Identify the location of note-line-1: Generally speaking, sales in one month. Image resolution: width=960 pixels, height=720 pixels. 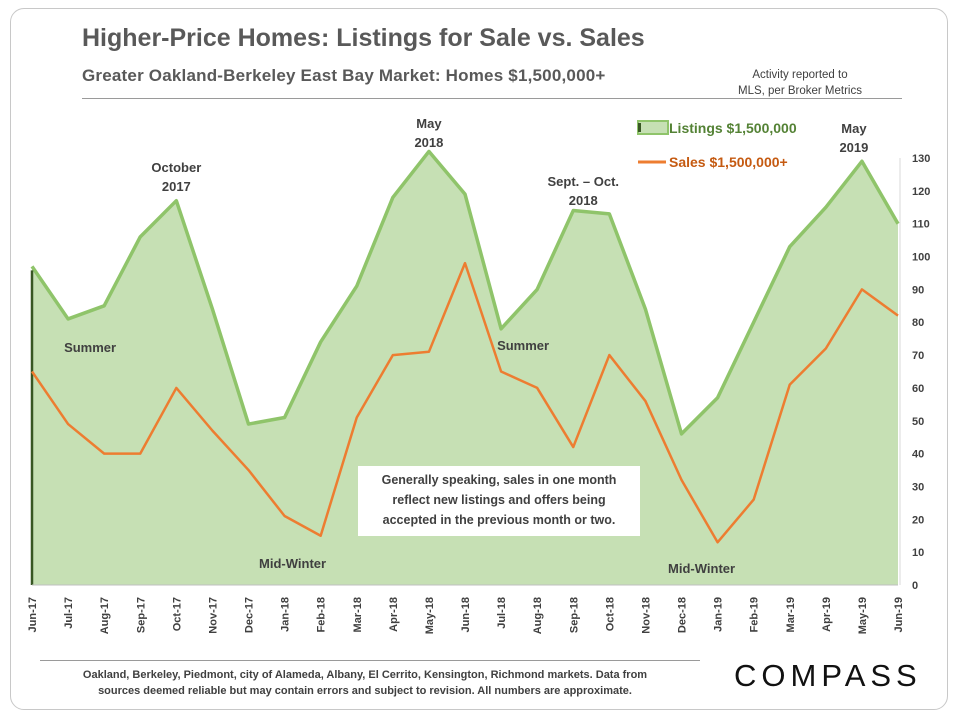
(499, 480).